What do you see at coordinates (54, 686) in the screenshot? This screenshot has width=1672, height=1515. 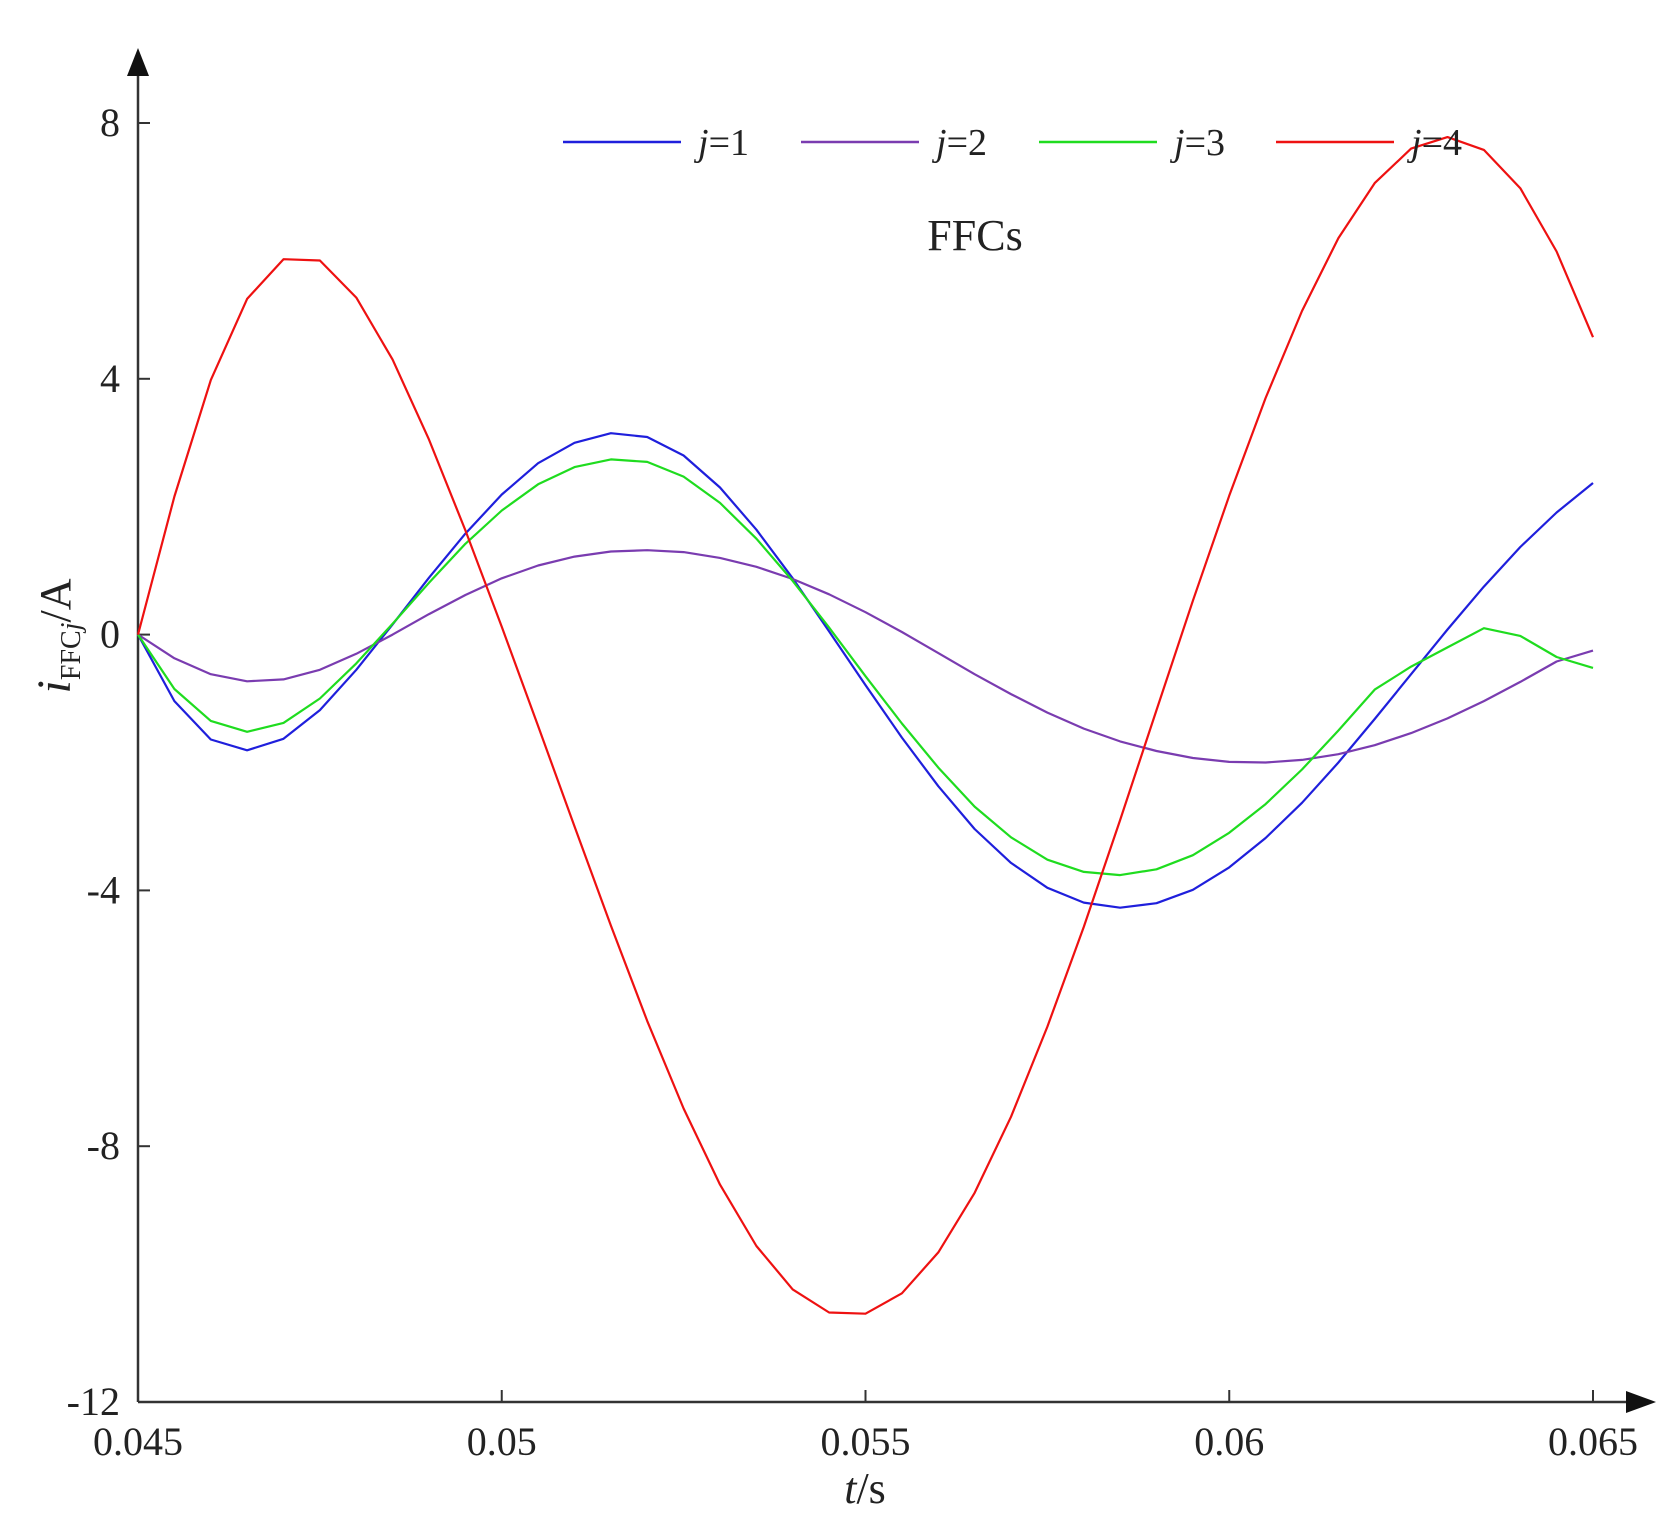 I see `y-axis-variable: i` at bounding box center [54, 686].